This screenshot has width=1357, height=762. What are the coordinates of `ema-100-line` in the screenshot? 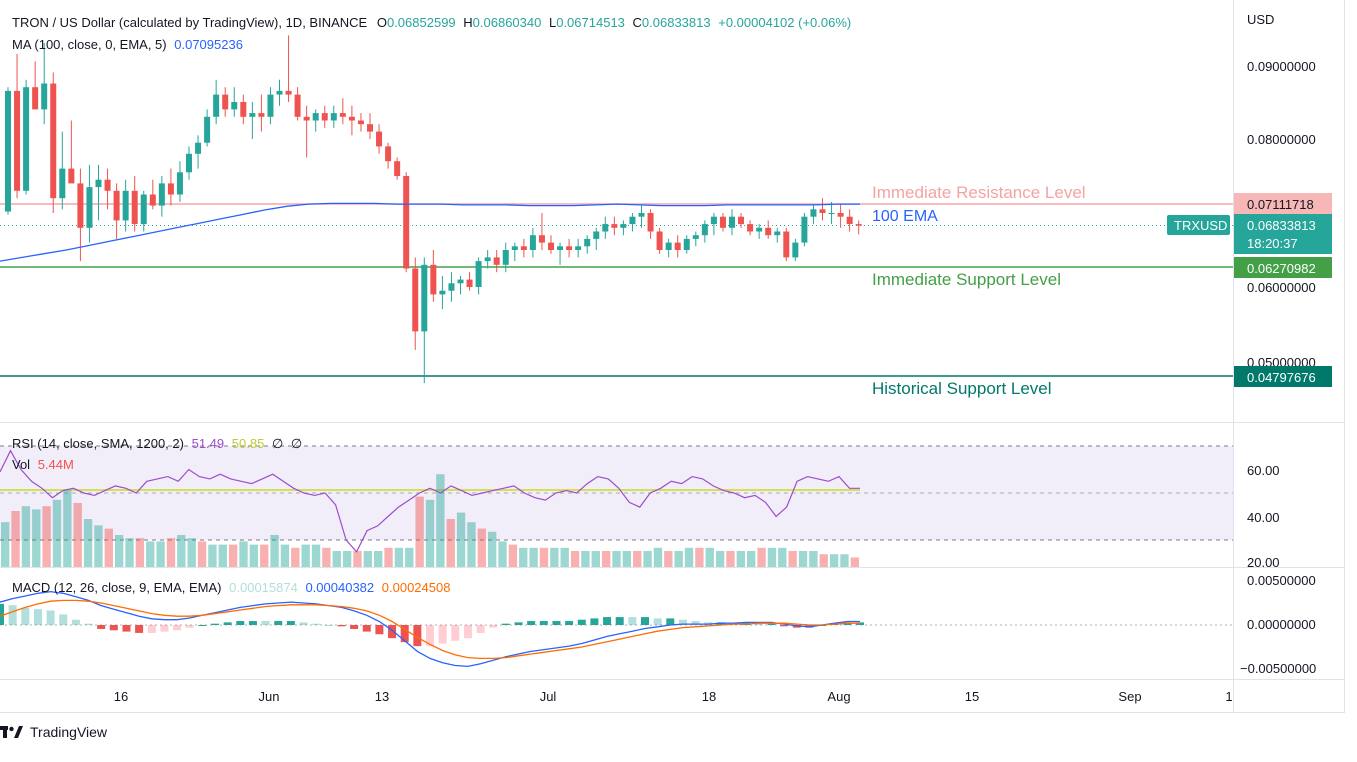 It's located at (430, 232).